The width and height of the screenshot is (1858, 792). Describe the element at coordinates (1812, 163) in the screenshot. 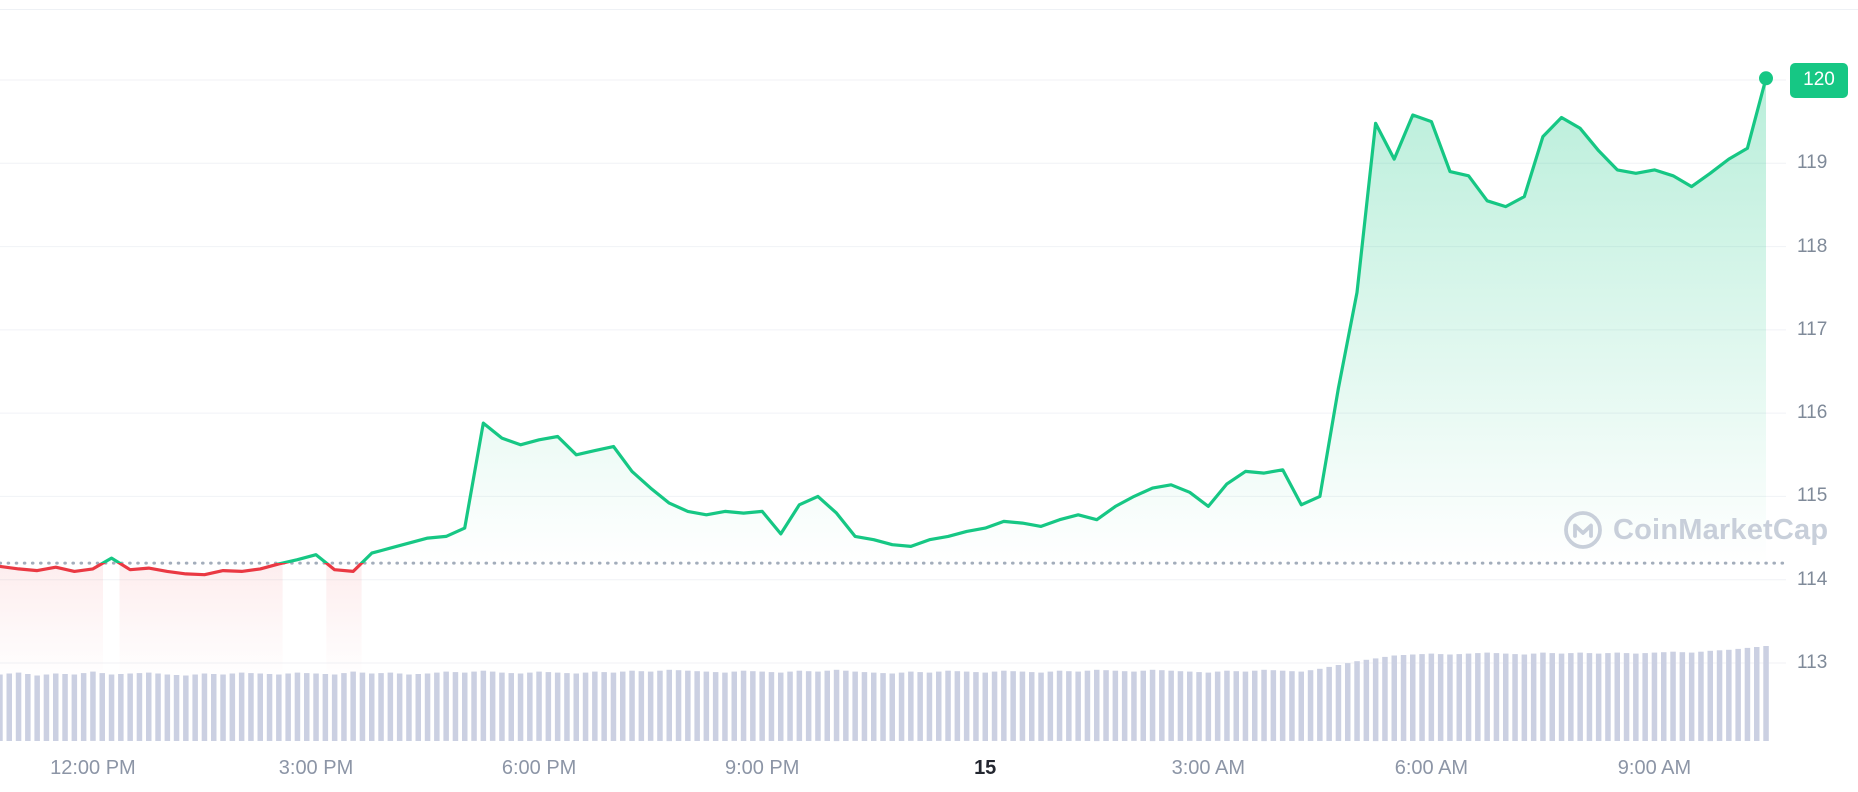

I see `y-axis-label: 119` at that location.